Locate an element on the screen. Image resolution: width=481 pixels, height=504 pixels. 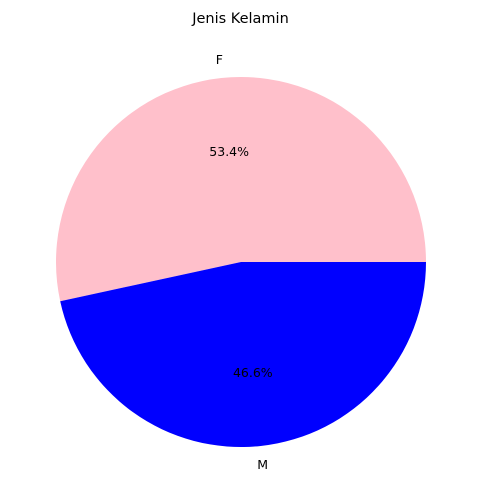
pie-labels: F 53.4% M 46.6% is located at coordinates (240, 262).